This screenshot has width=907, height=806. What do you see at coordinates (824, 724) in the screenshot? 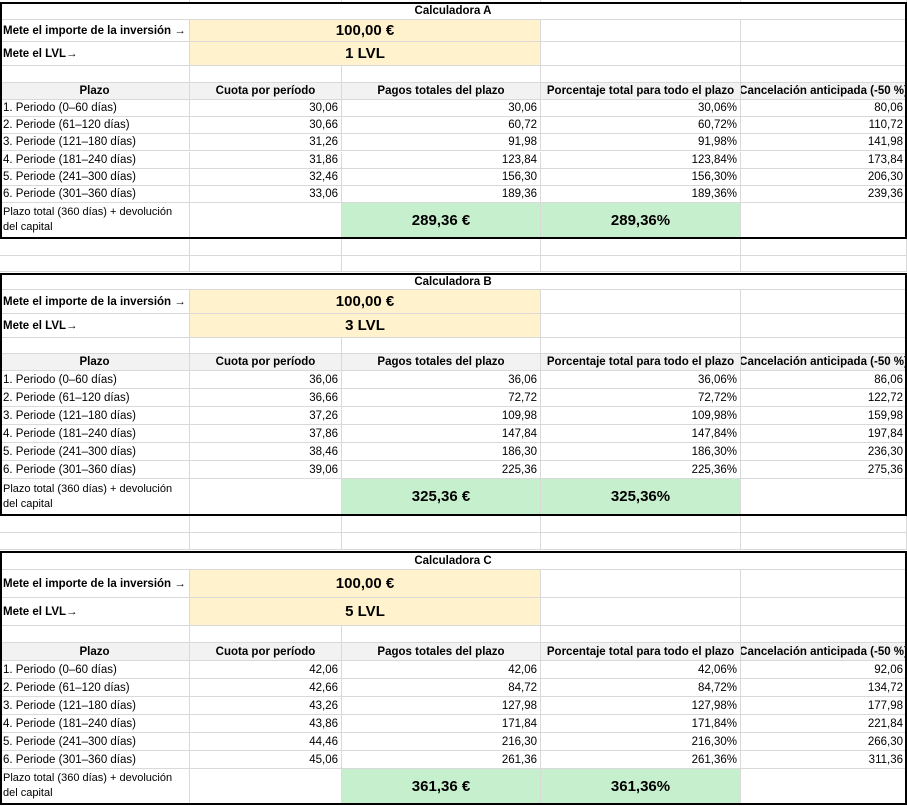
I see `value-cell: 221,84` at bounding box center [824, 724].